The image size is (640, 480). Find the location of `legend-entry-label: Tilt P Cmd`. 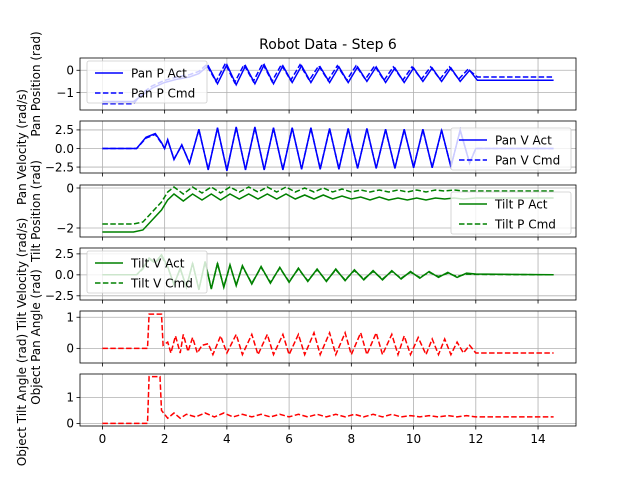

legend-entry-label: Tilt P Cmd is located at coordinates (525, 224).